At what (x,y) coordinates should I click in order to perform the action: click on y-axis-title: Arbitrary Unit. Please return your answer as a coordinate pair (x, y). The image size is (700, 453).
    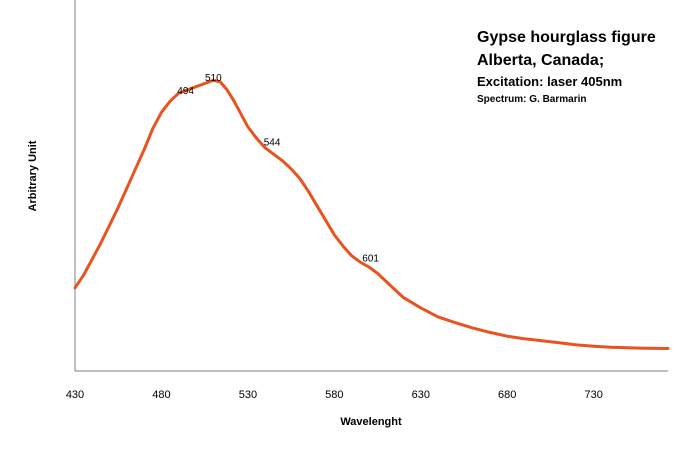
    Looking at the image, I should click on (33, 175).